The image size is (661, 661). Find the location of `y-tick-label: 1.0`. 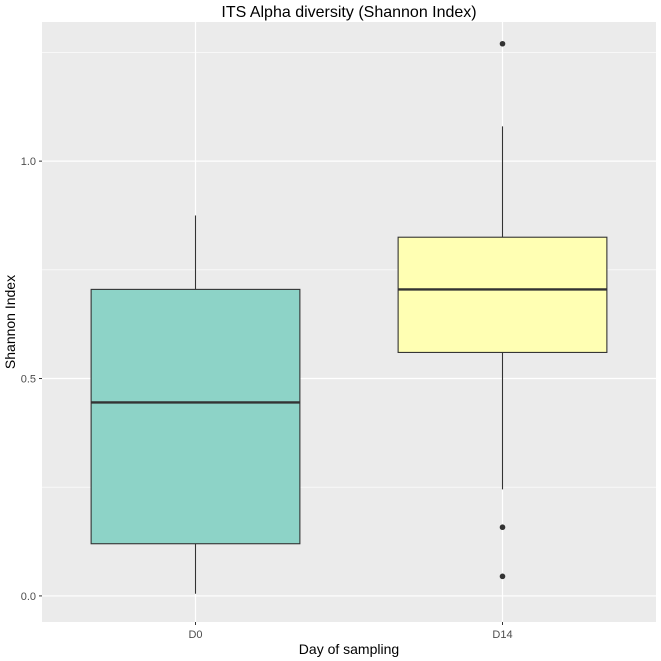

y-tick-label: 1.0 is located at coordinates (28, 162).